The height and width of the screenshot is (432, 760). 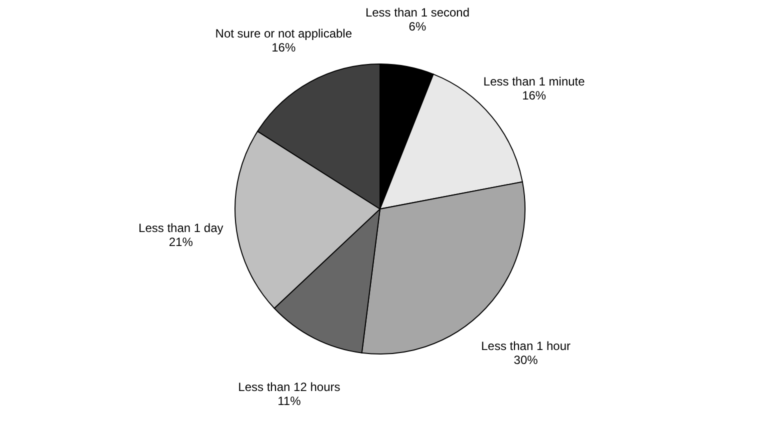 I want to click on slice-label: Not sure or not applicable, so click(x=283, y=33).